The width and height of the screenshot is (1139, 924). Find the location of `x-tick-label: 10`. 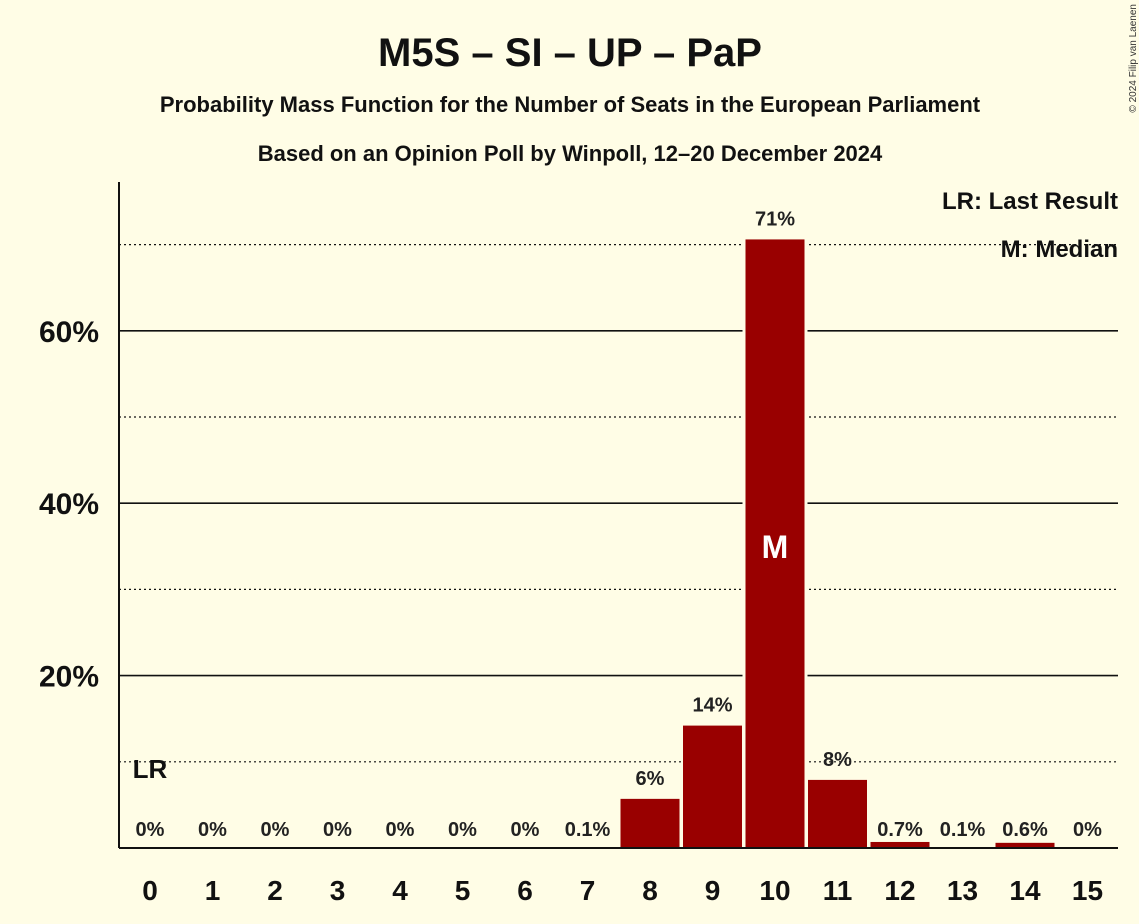

x-tick-label: 10 is located at coordinates (774, 890).